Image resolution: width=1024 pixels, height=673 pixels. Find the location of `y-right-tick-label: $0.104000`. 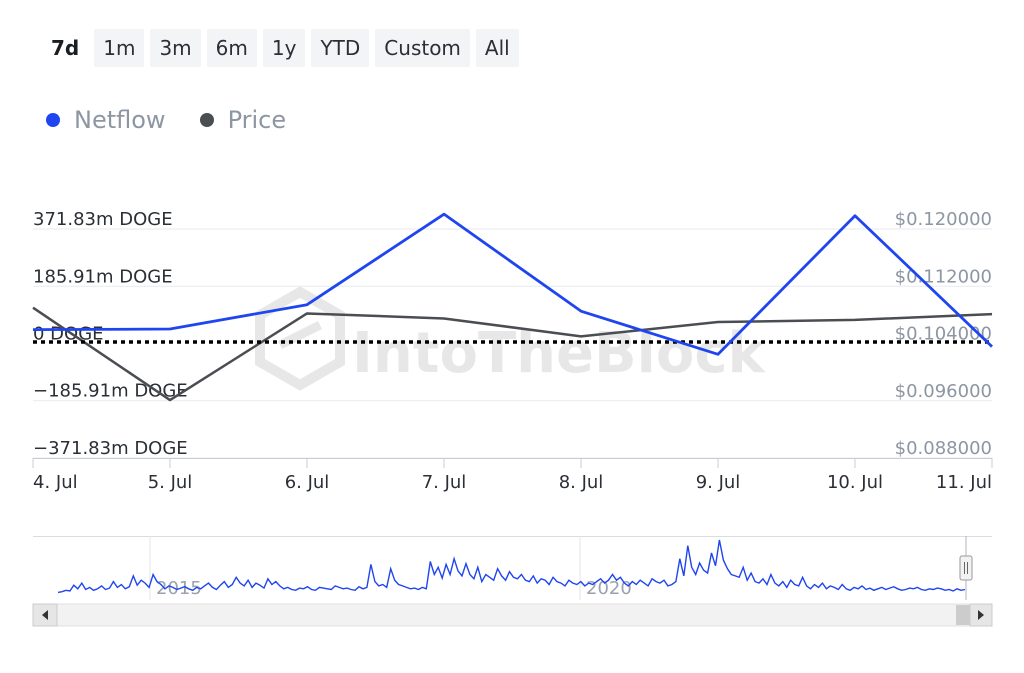

y-right-tick-label: $0.104000 is located at coordinates (943, 334).